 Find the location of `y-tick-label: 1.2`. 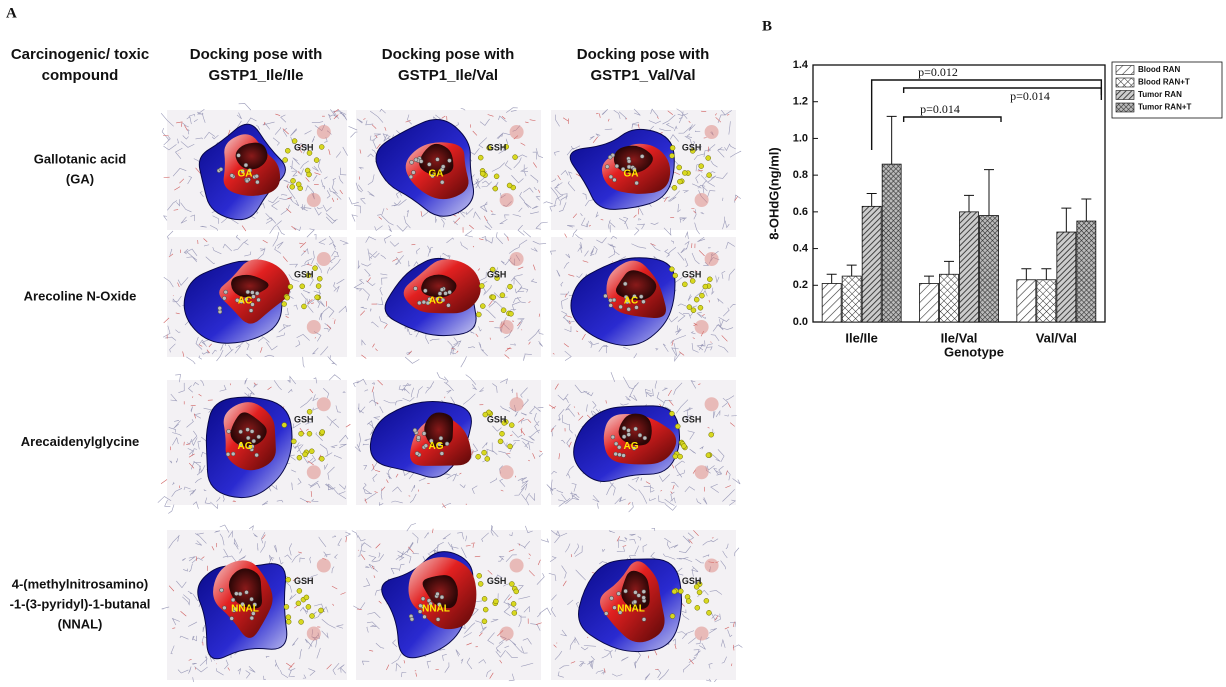

y-tick-label: 1.2 is located at coordinates (800, 102).